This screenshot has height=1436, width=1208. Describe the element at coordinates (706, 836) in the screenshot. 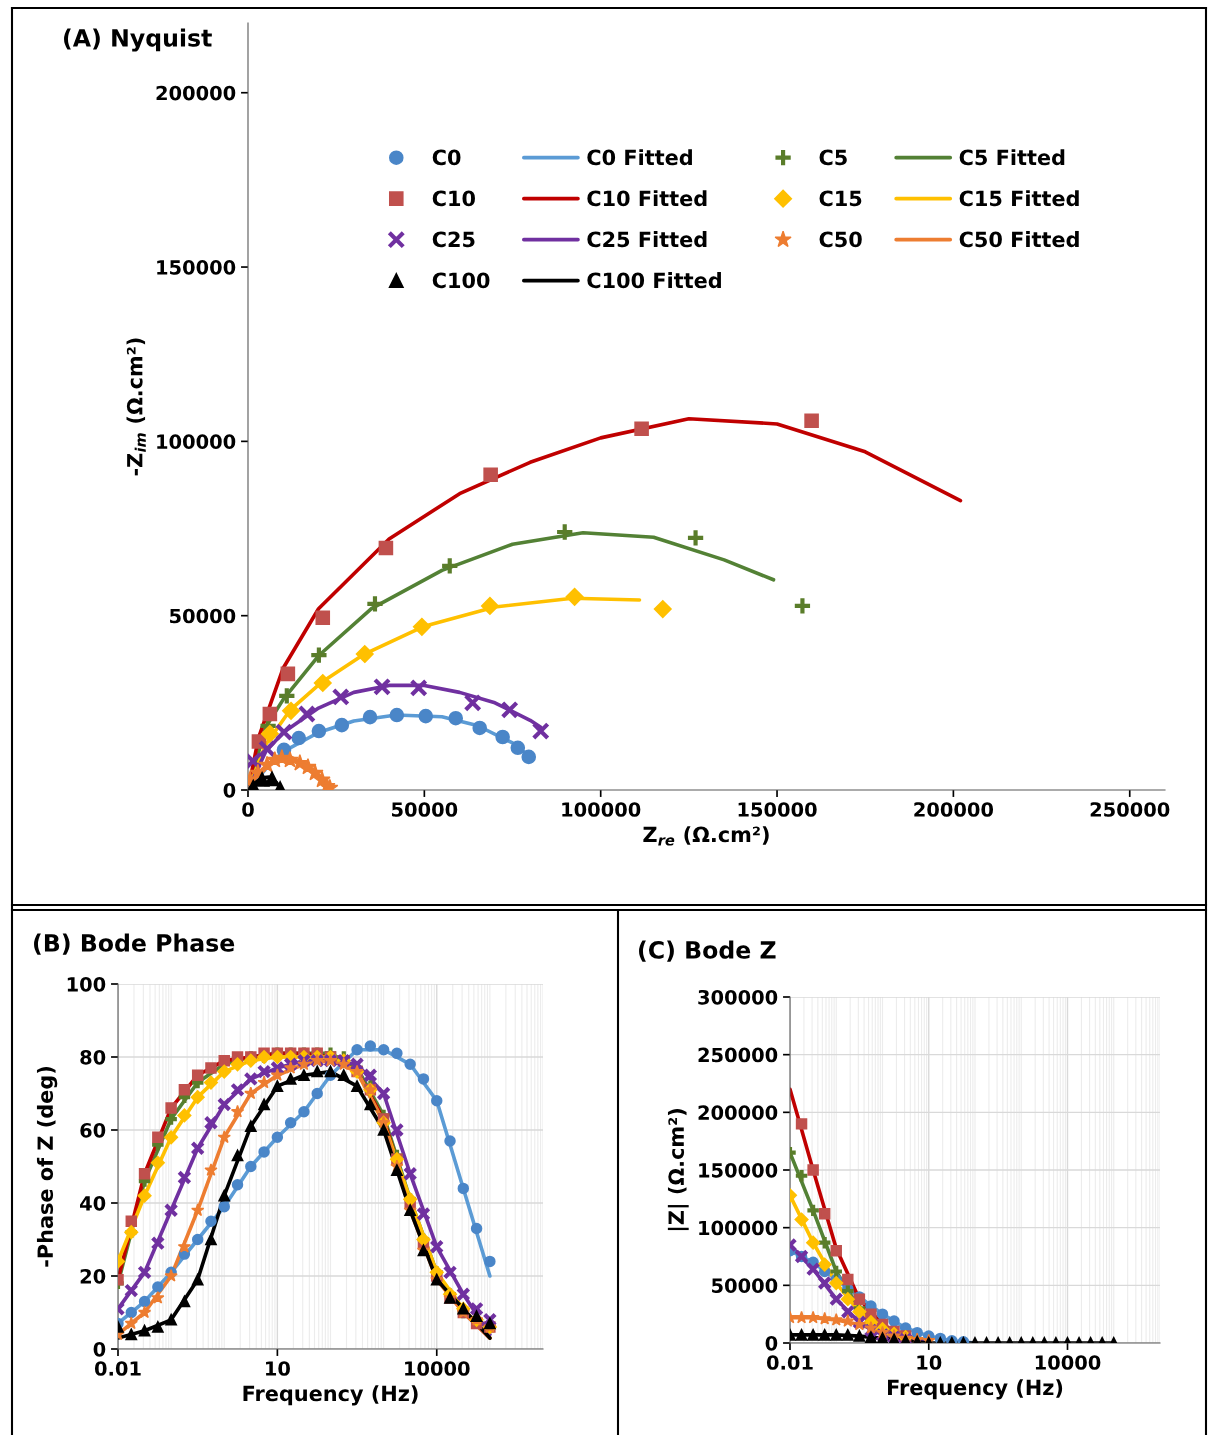

I see `x-axis-title: Z$_{re}$ (Ω.cm²)` at that location.